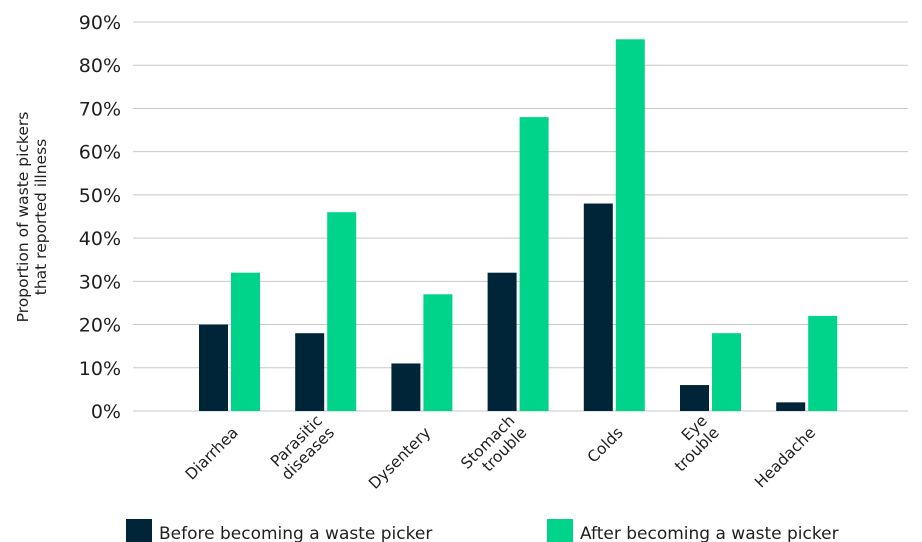 This screenshot has height=542, width=922. Describe the element at coordinates (100, 153) in the screenshot. I see `y-tick-label: 60%` at that location.